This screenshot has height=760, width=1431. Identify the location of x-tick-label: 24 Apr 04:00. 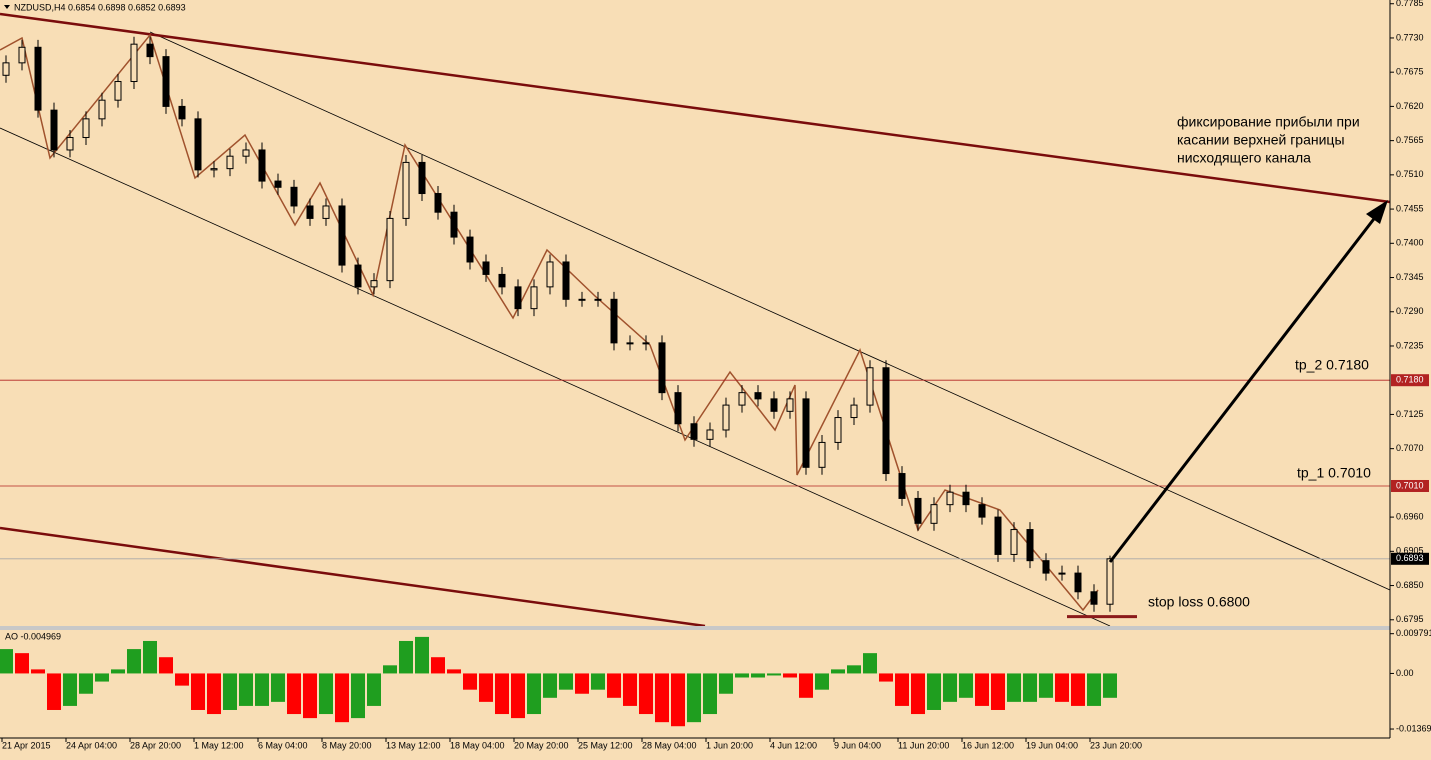
(91, 745).